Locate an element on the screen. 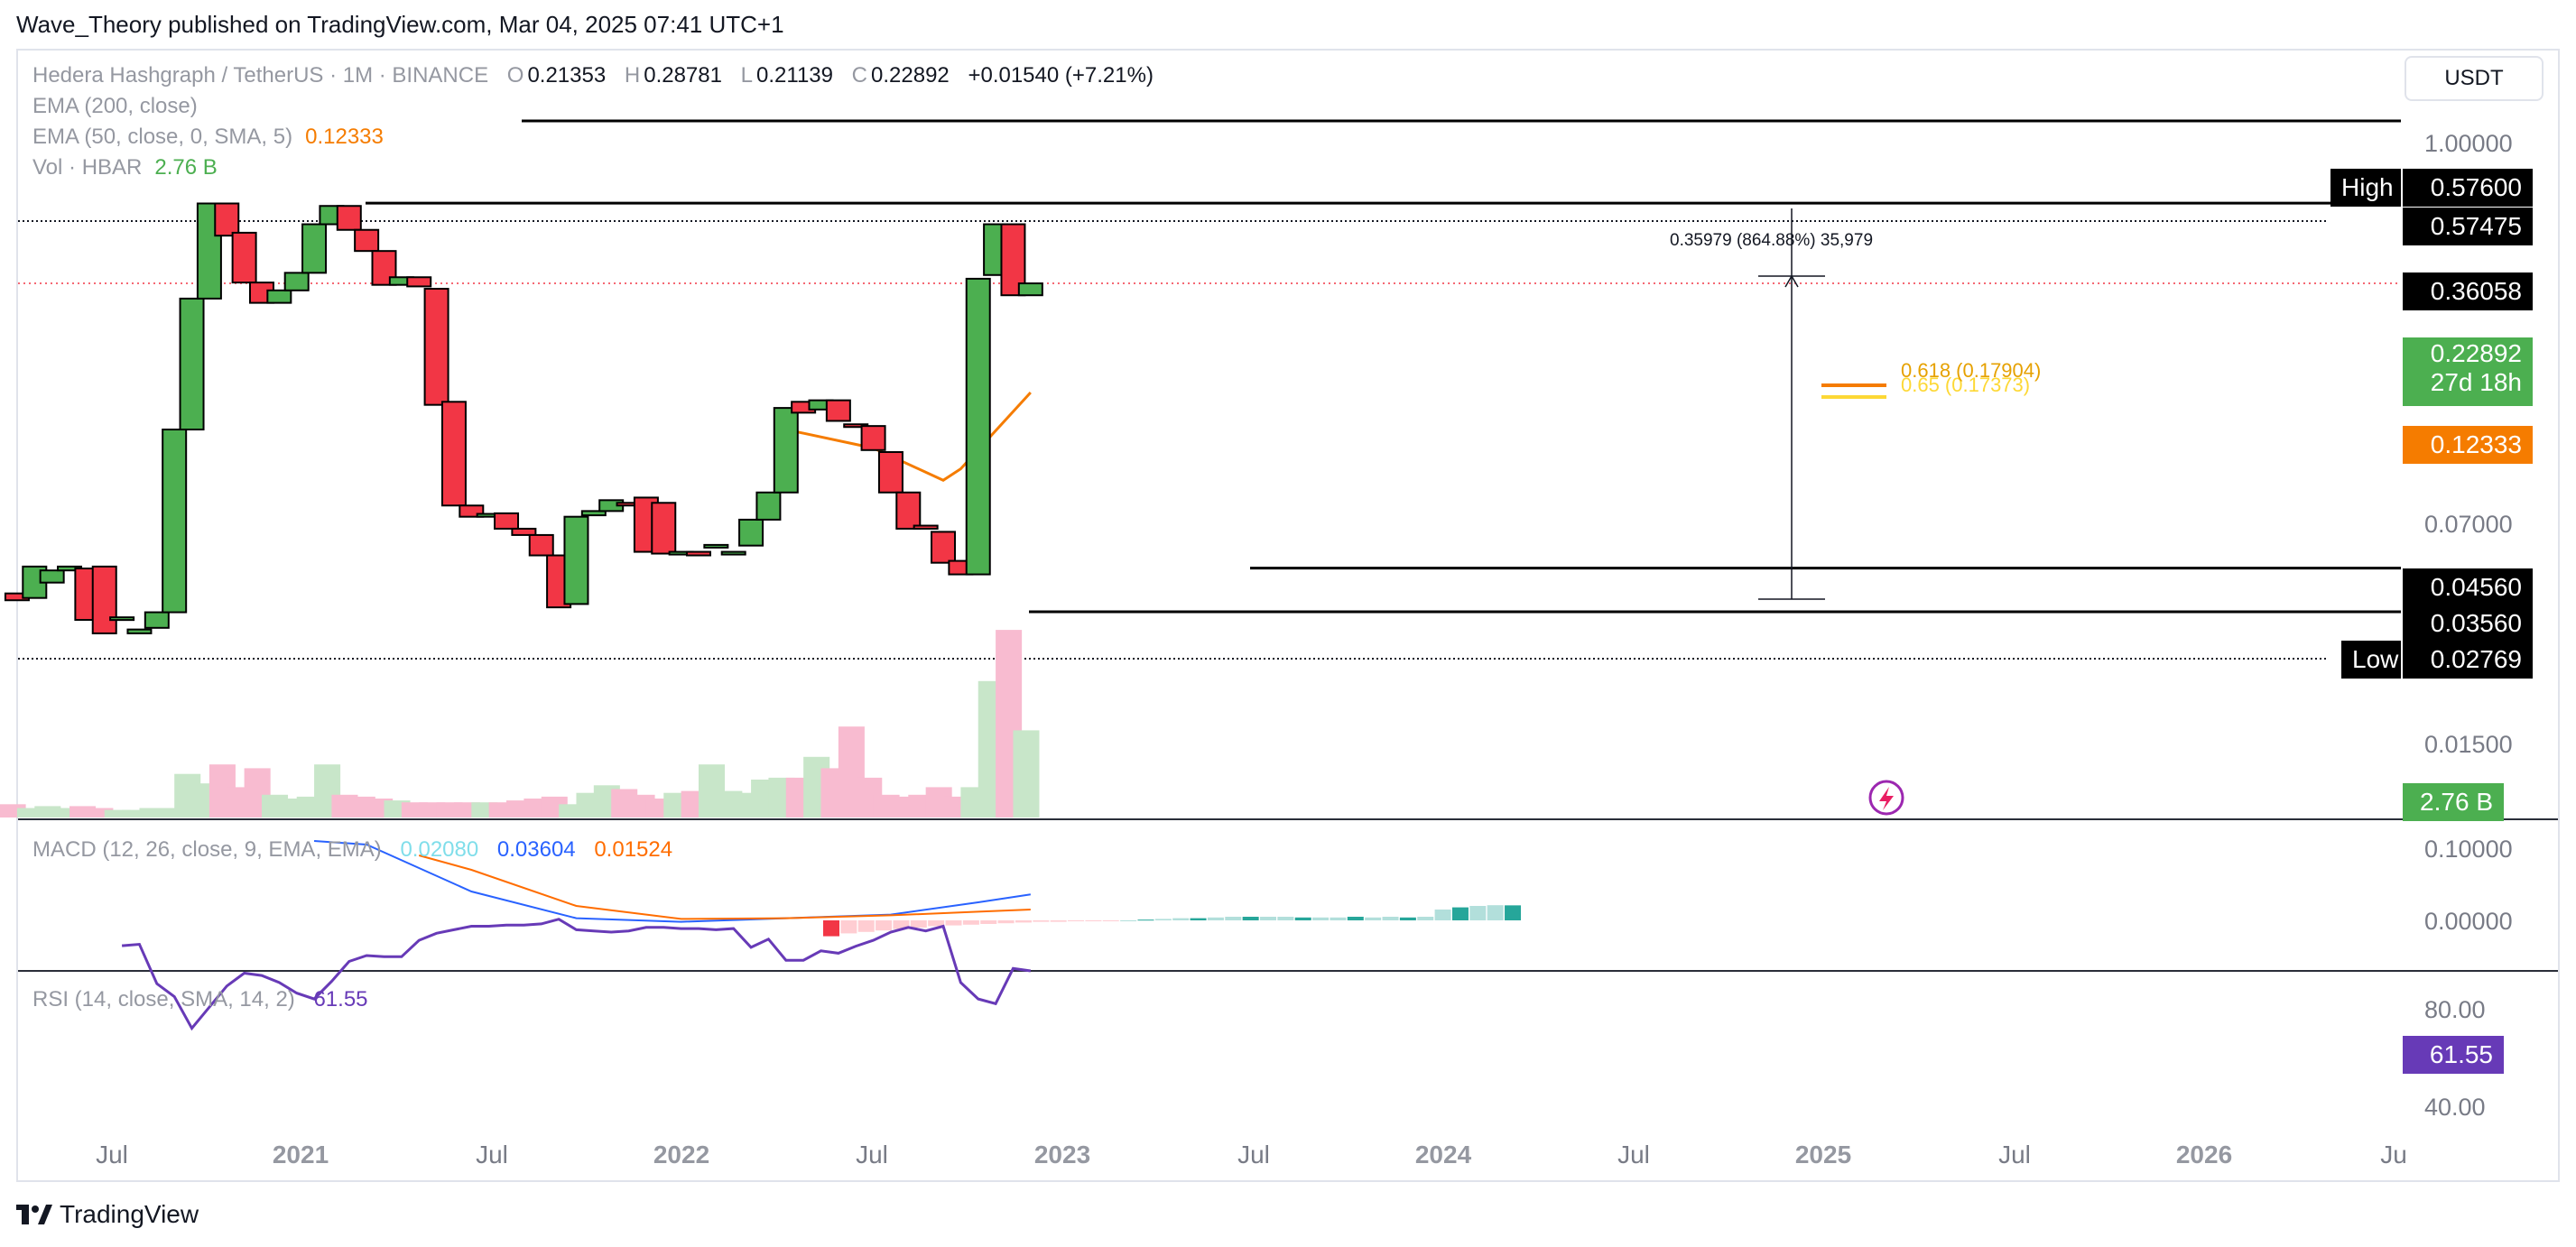 The image size is (2576, 1247). time-axis-label: 2024 is located at coordinates (1443, 1154).